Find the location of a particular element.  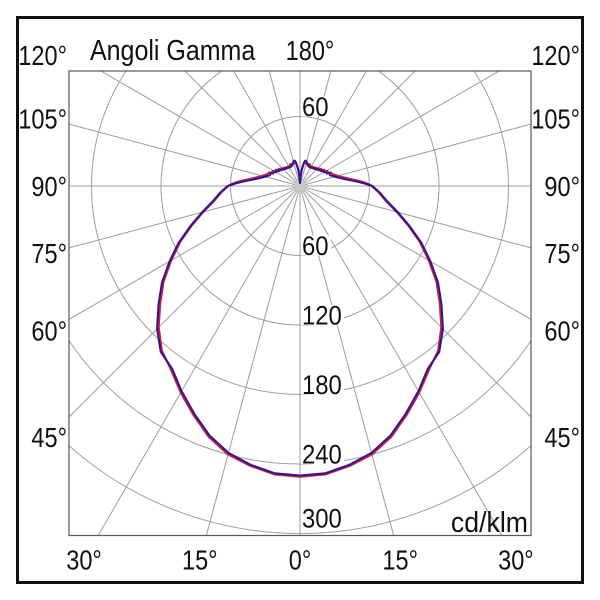

angle-label-left: 90° is located at coordinates (49, 187).